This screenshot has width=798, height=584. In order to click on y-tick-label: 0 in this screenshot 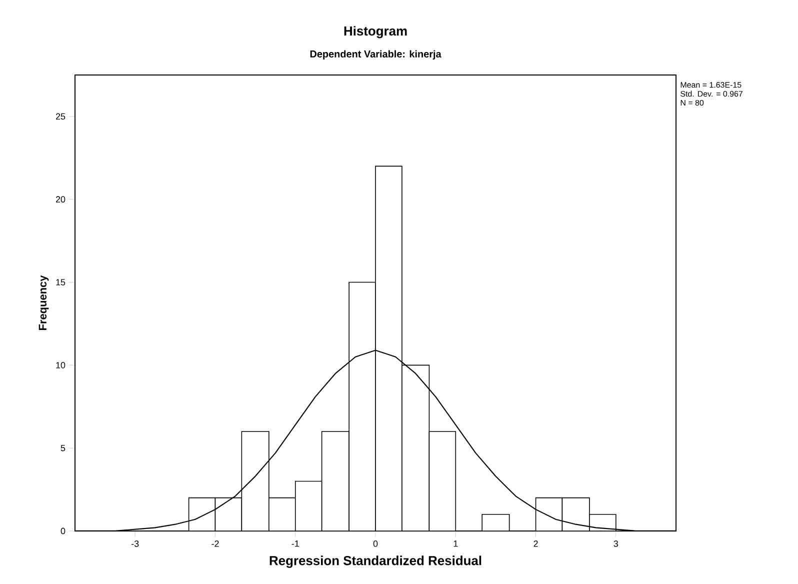, I will do `click(63, 531)`.